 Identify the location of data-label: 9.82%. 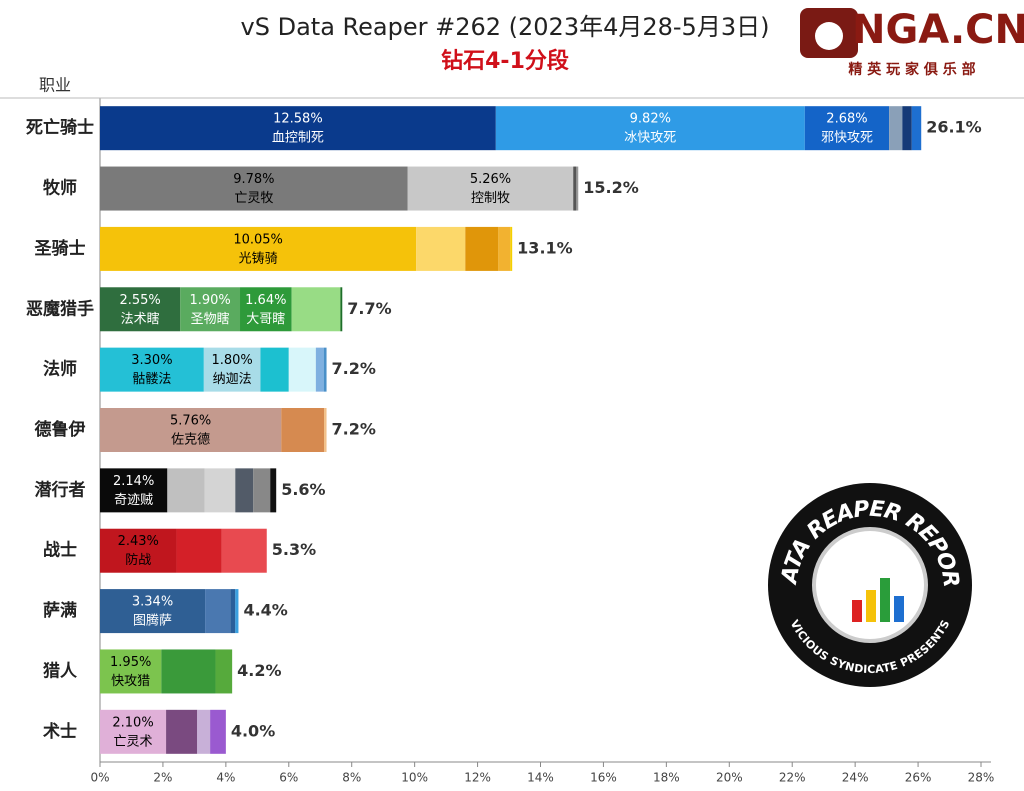
(650, 119).